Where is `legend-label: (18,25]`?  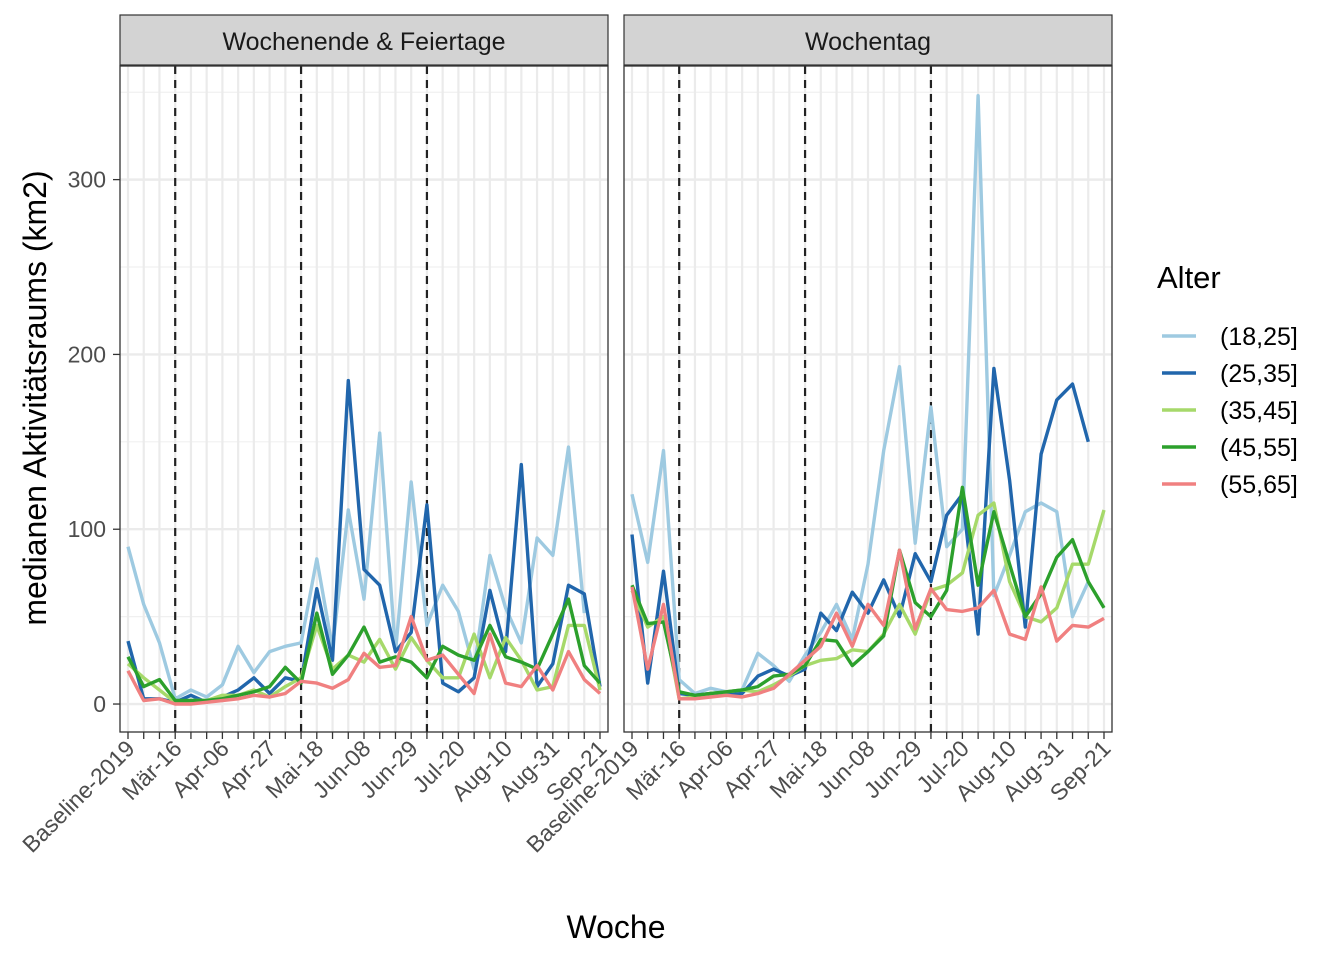
legend-label: (18,25] is located at coordinates (1259, 337).